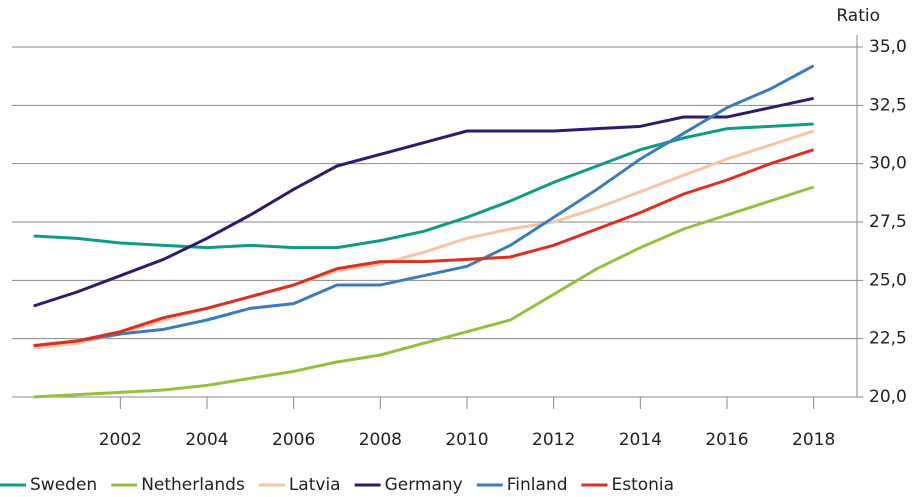 The height and width of the screenshot is (497, 921). What do you see at coordinates (888, 47) in the screenshot?
I see `y-tick-label: 35,0` at bounding box center [888, 47].